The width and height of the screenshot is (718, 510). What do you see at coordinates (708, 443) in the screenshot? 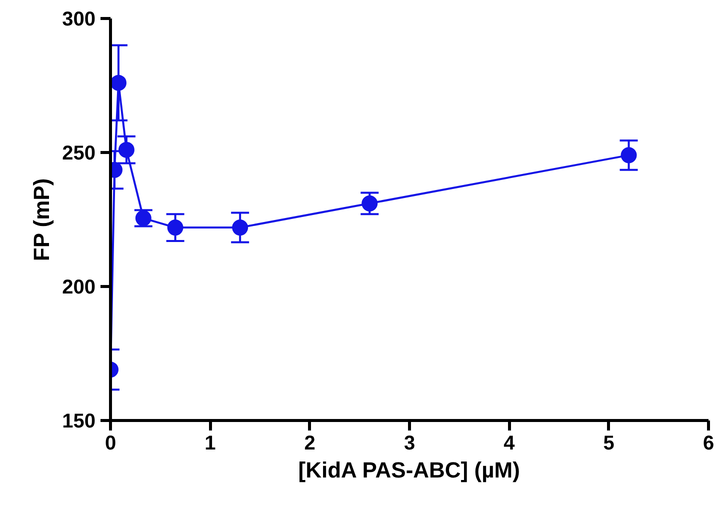
I see `x-tick-label: 6` at bounding box center [708, 443].